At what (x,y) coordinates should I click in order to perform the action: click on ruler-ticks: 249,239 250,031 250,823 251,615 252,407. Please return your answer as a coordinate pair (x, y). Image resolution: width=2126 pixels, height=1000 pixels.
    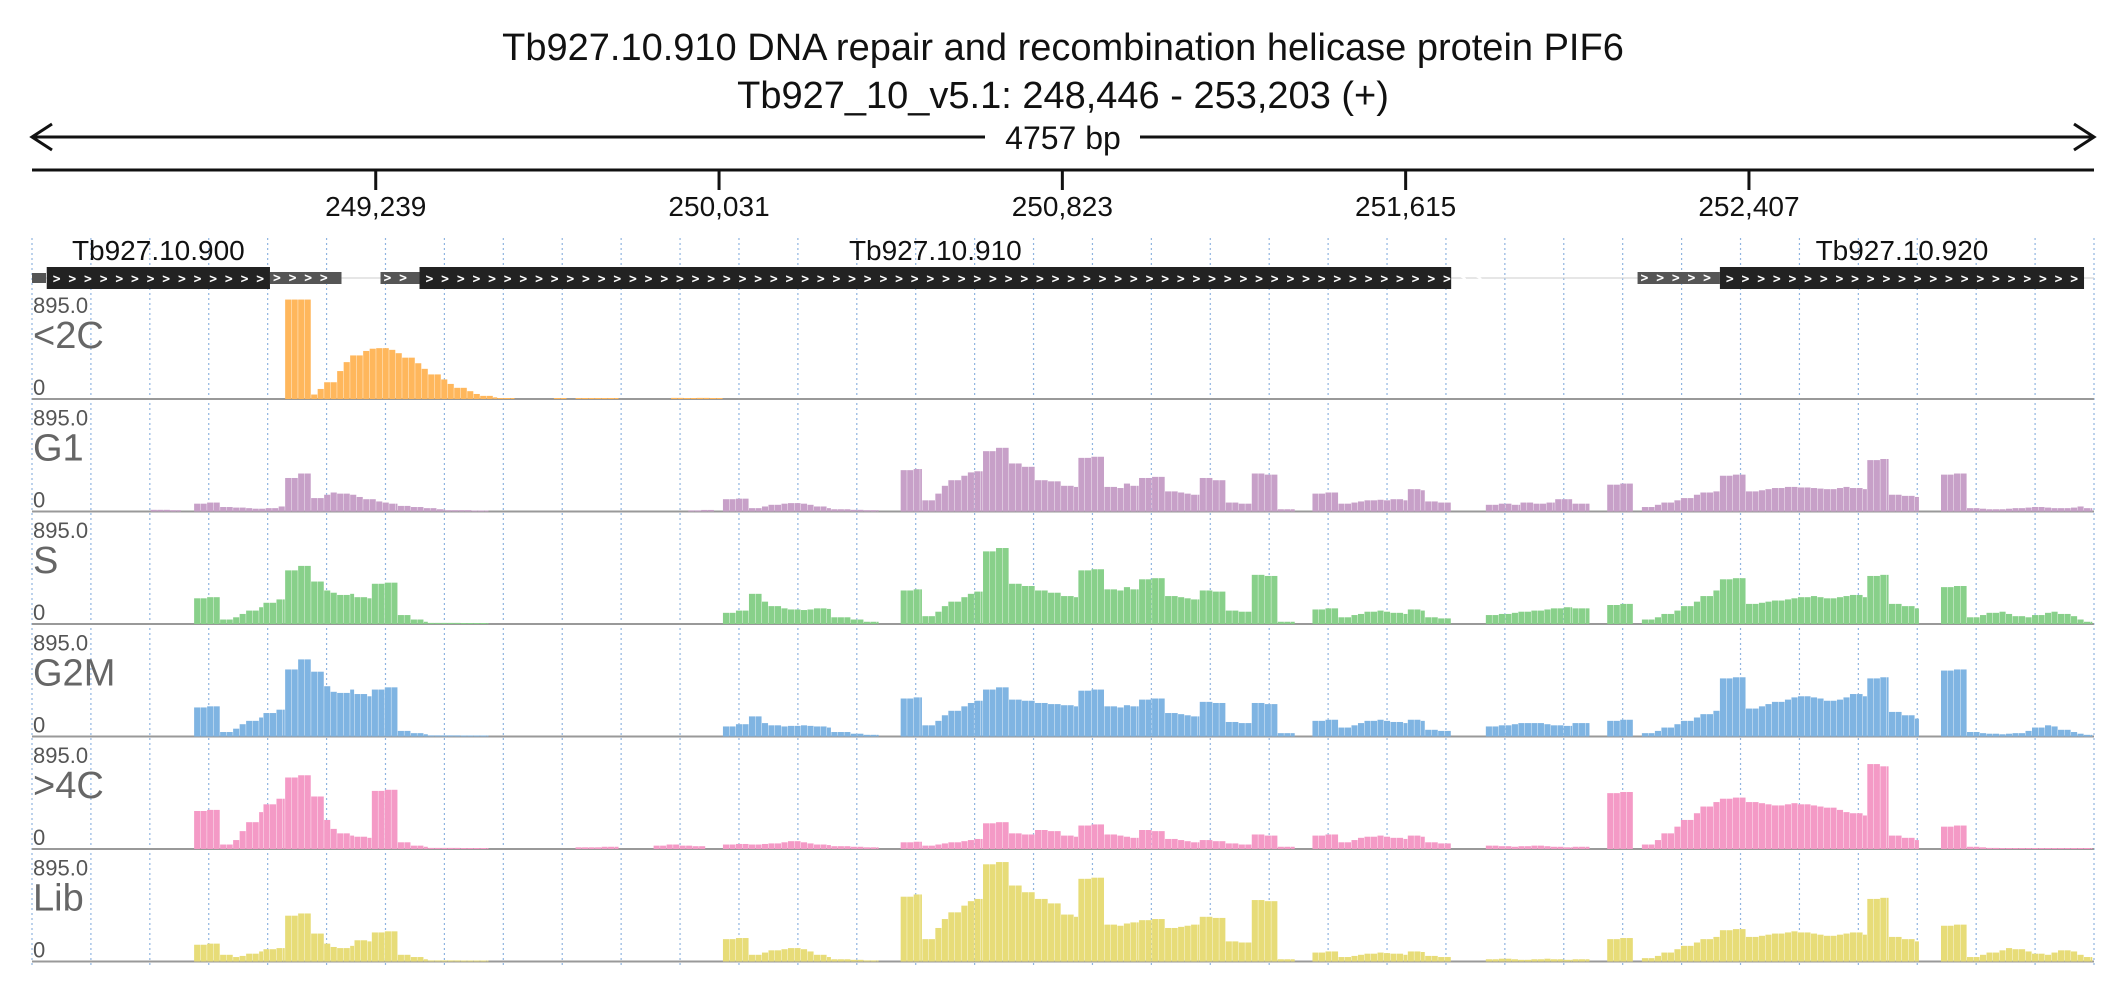
    Looking at the image, I should click on (1062, 196).